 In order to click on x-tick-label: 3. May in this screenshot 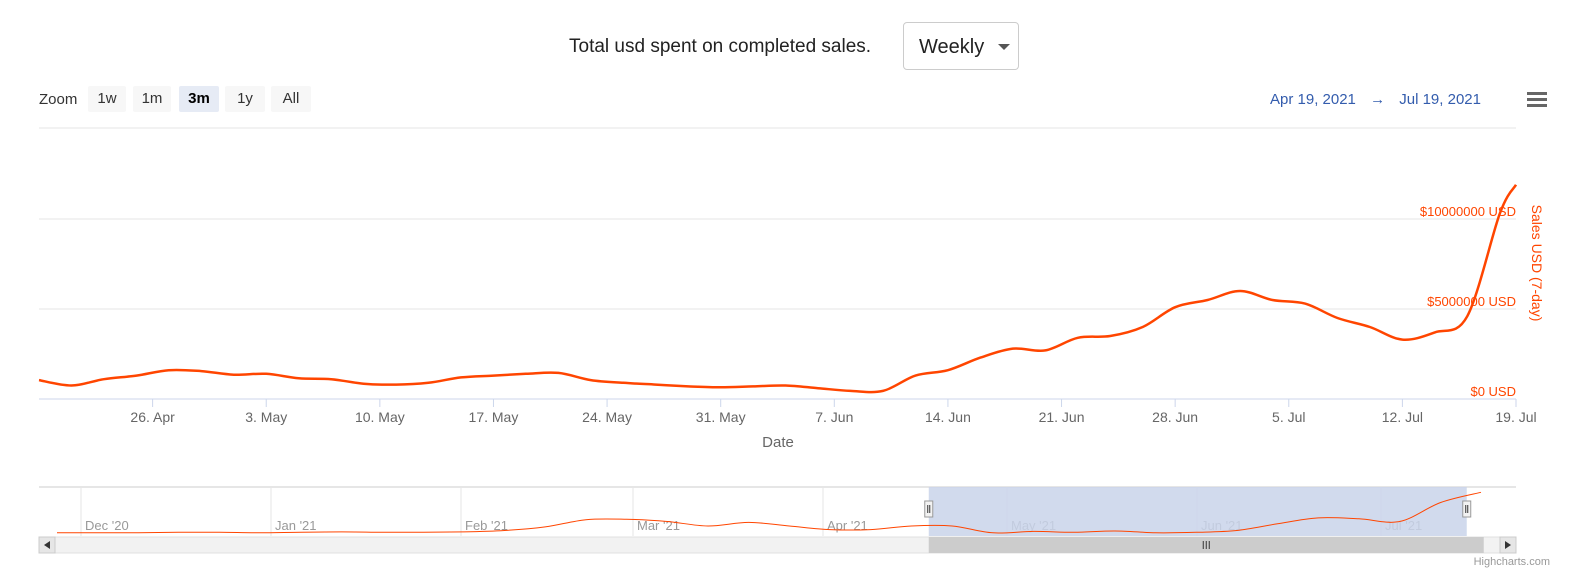, I will do `click(266, 417)`.